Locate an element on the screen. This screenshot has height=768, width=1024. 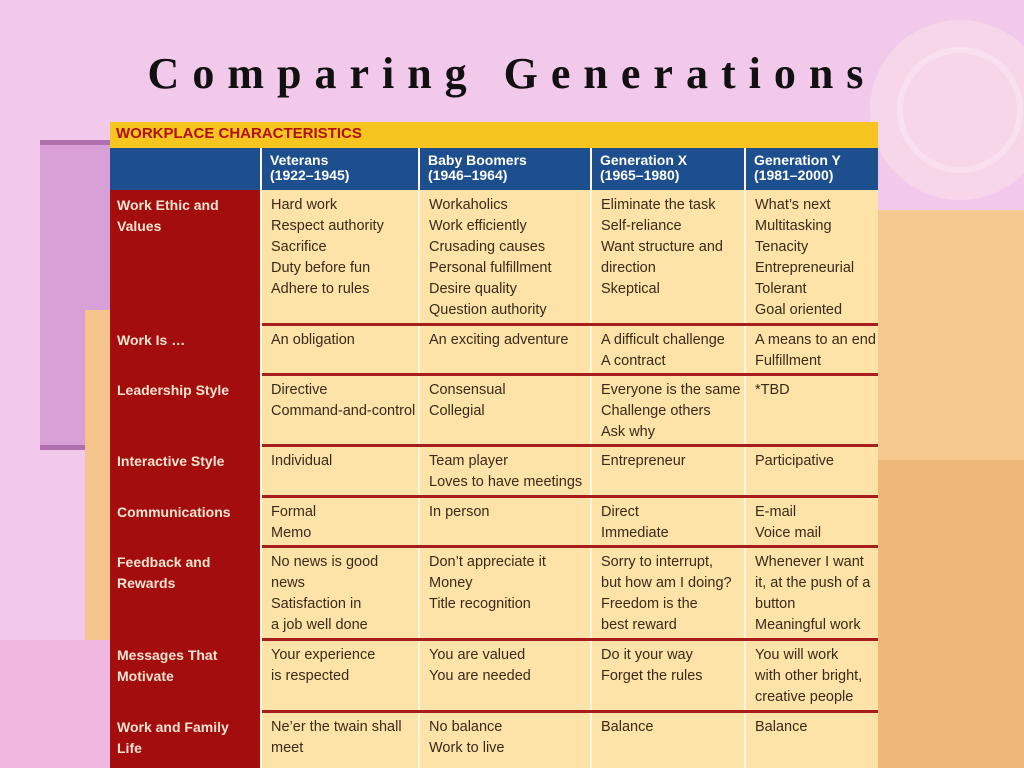
text-line: Communications is located at coordinates (174, 512).